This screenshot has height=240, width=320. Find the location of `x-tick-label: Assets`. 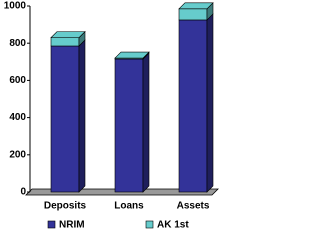

x-tick-label: Assets is located at coordinates (193, 206).